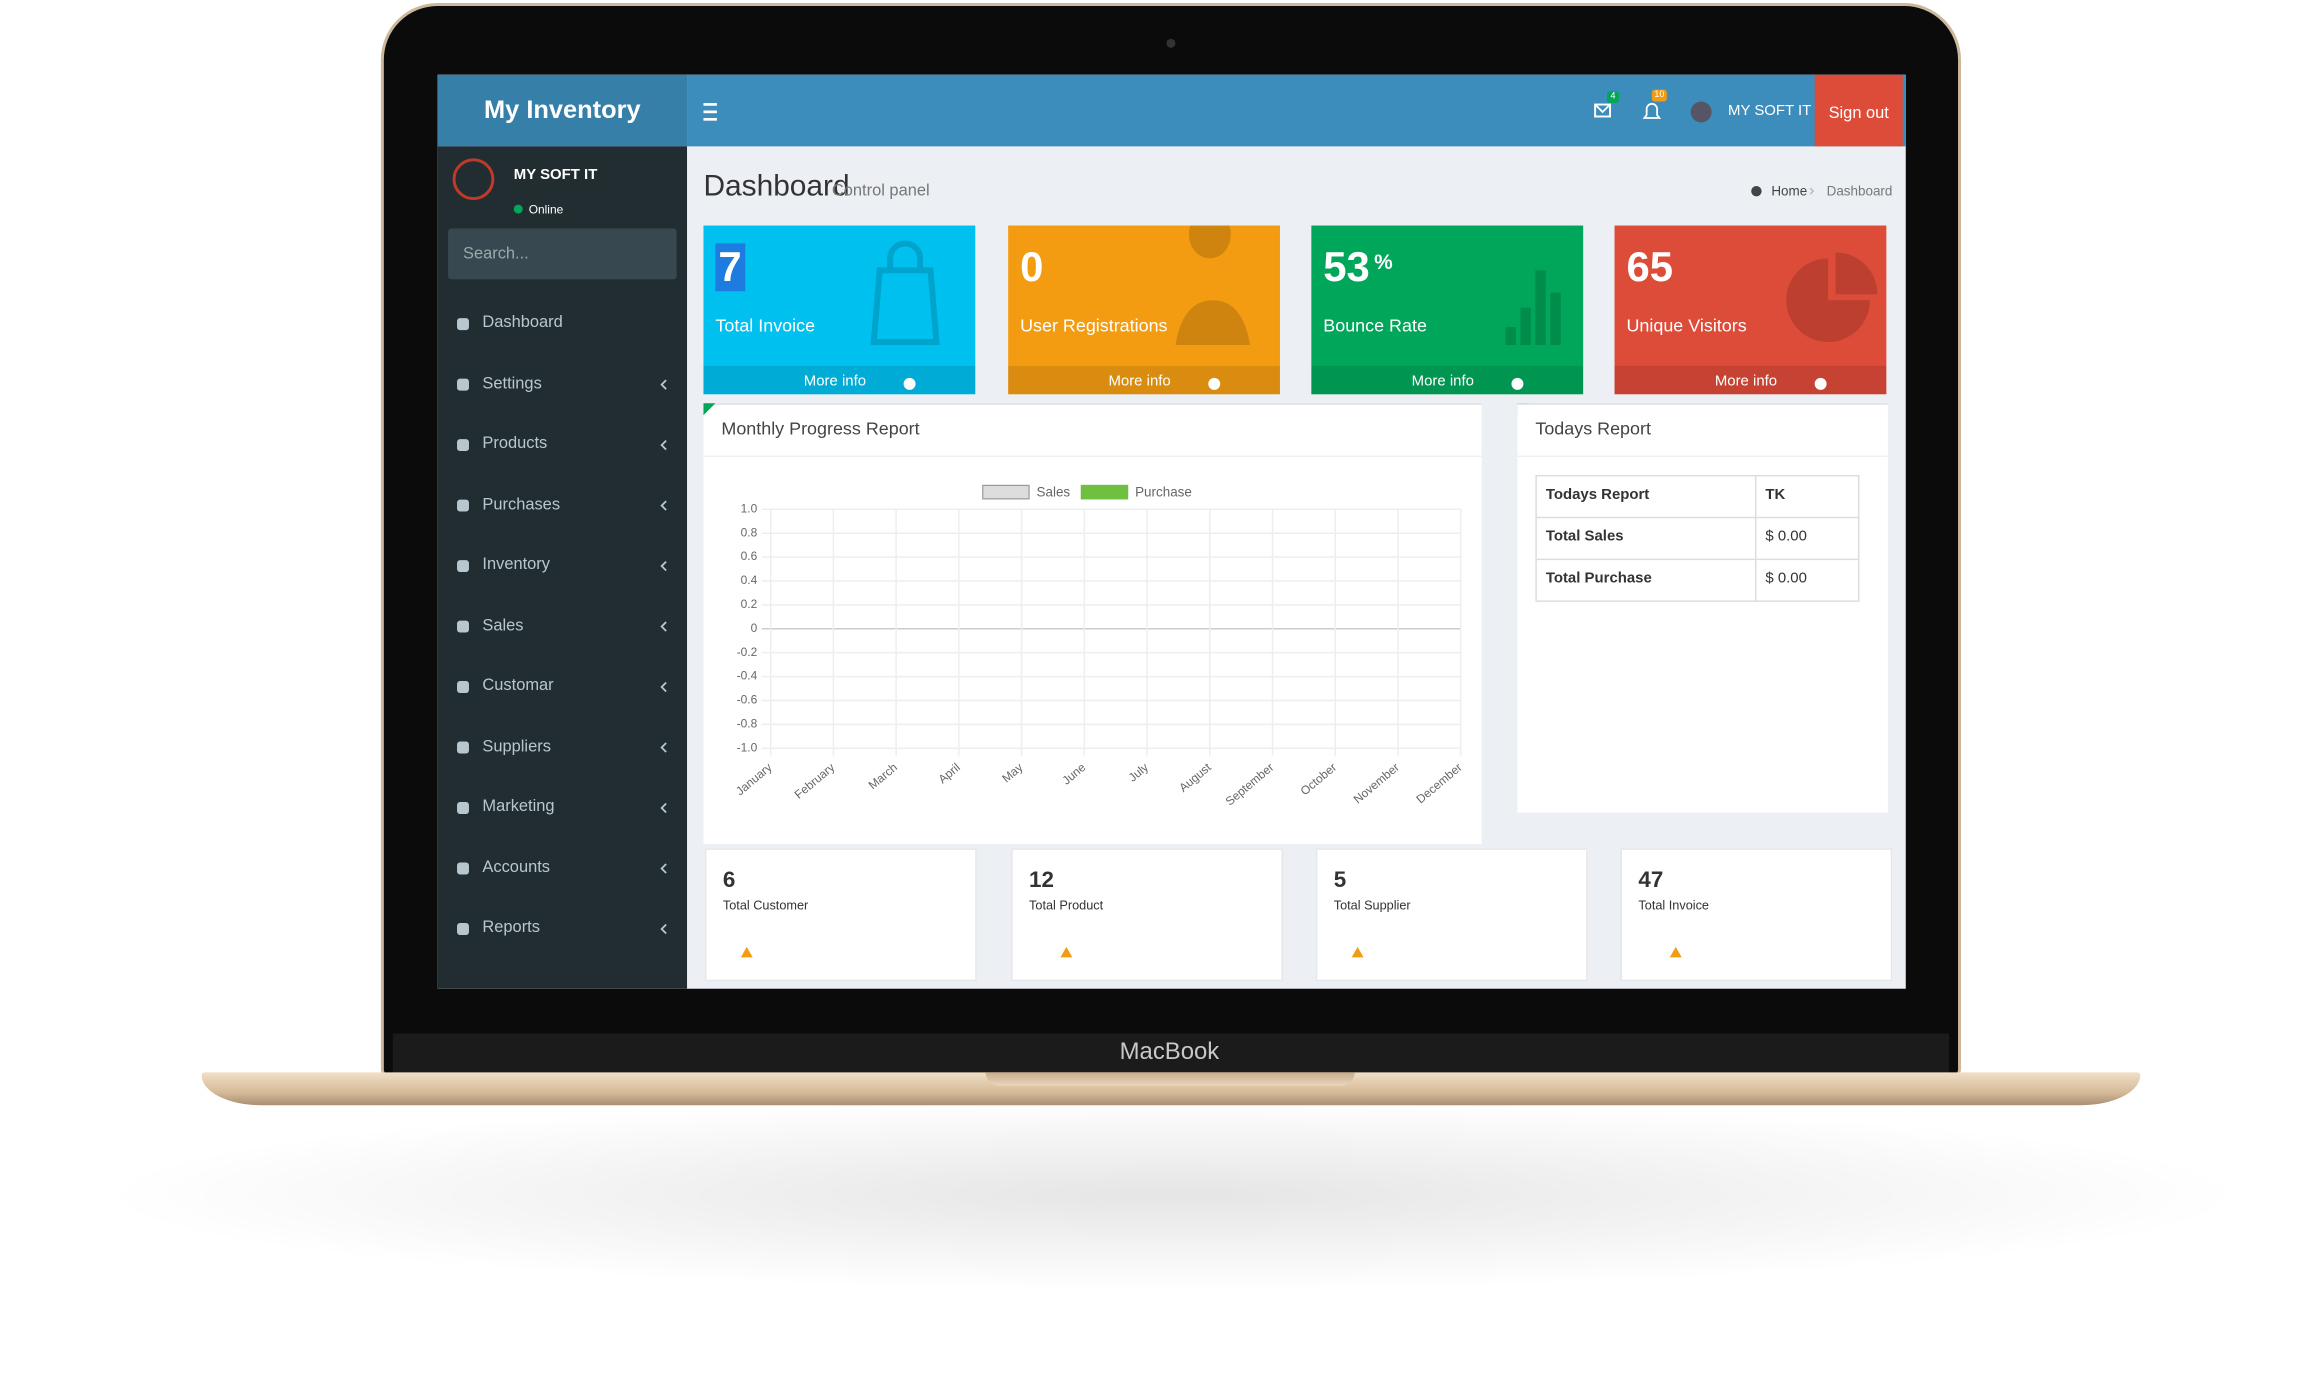 This screenshot has width=2315, height=1382. Describe the element at coordinates (747, 747) in the screenshot. I see `y-tick-label: -1.0` at that location.